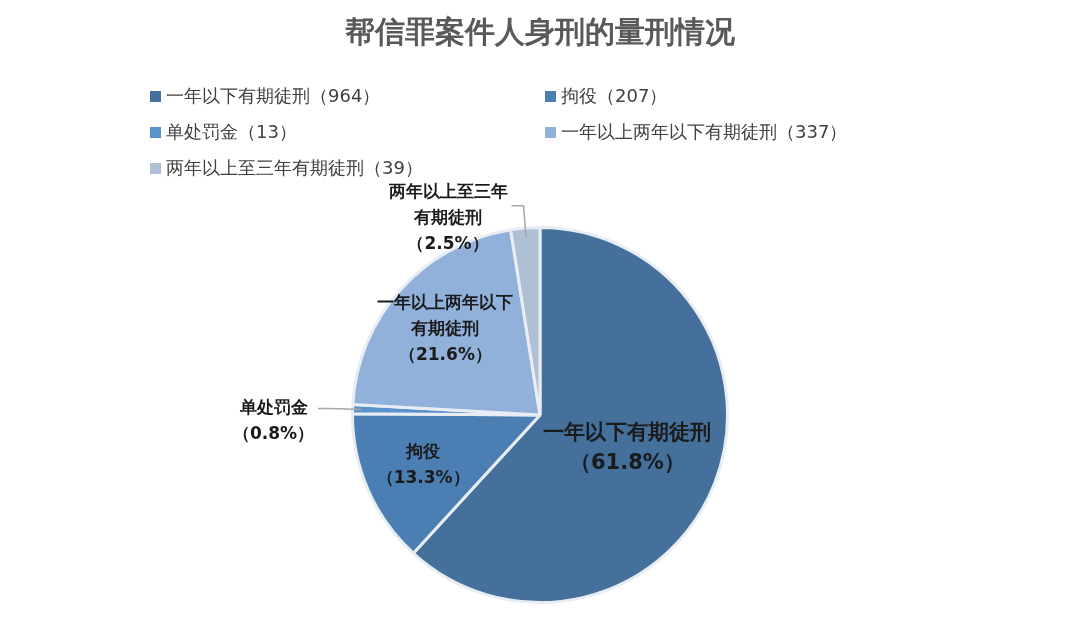  What do you see at coordinates (614, 96) in the screenshot?
I see `legend-label: 拘役（207）` at bounding box center [614, 96].